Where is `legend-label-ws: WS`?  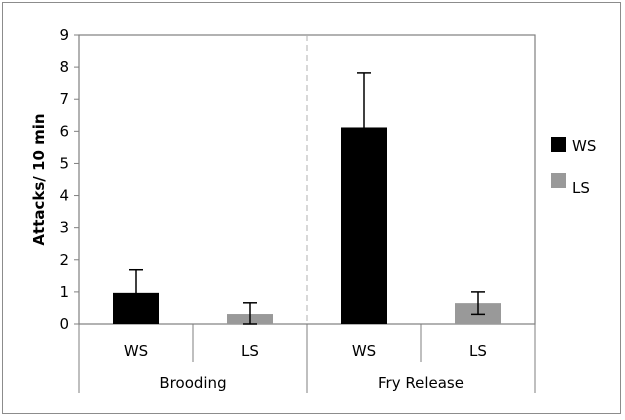
legend-label-ws: WS is located at coordinates (584, 146).